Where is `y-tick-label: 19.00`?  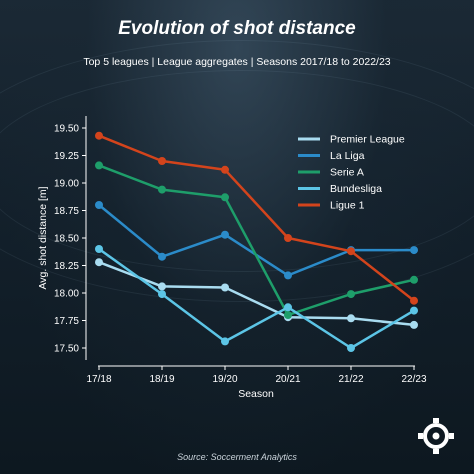
y-tick-label: 19.00 is located at coordinates (66, 184).